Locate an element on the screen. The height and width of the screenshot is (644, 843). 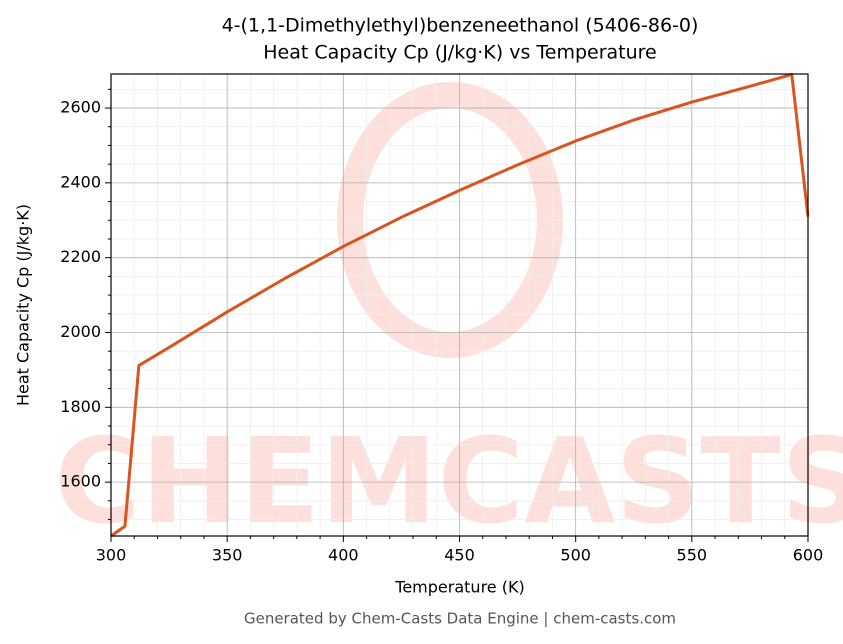
y-tick-label: 2000 is located at coordinates (80, 331).